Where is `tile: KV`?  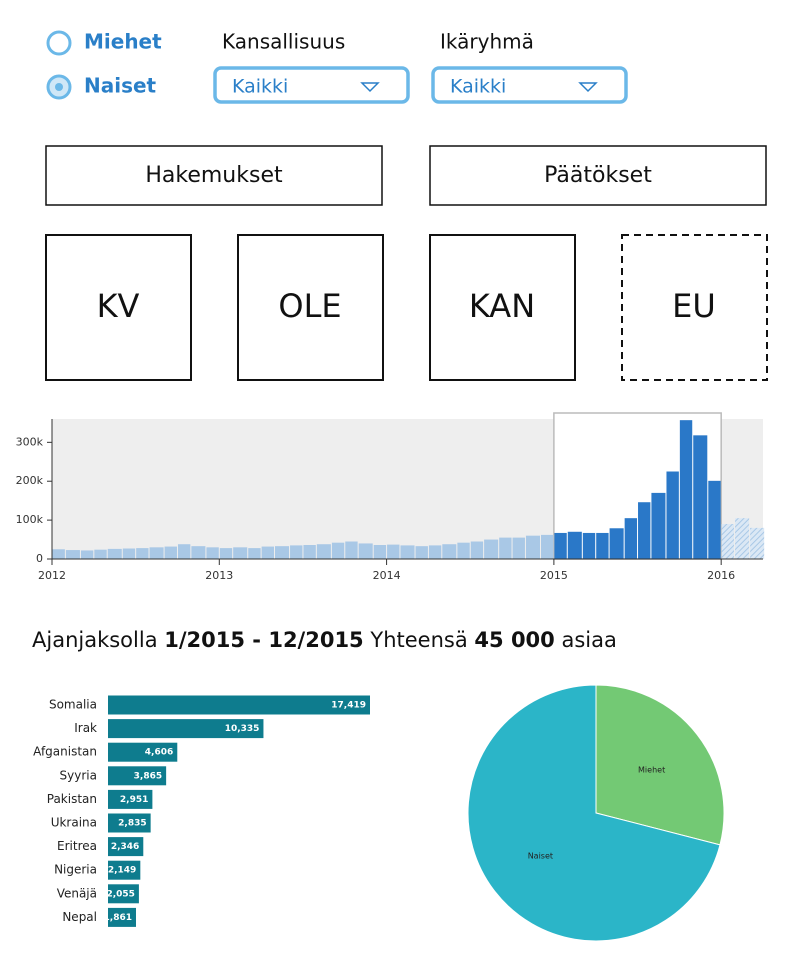 tile: KV is located at coordinates (118, 307).